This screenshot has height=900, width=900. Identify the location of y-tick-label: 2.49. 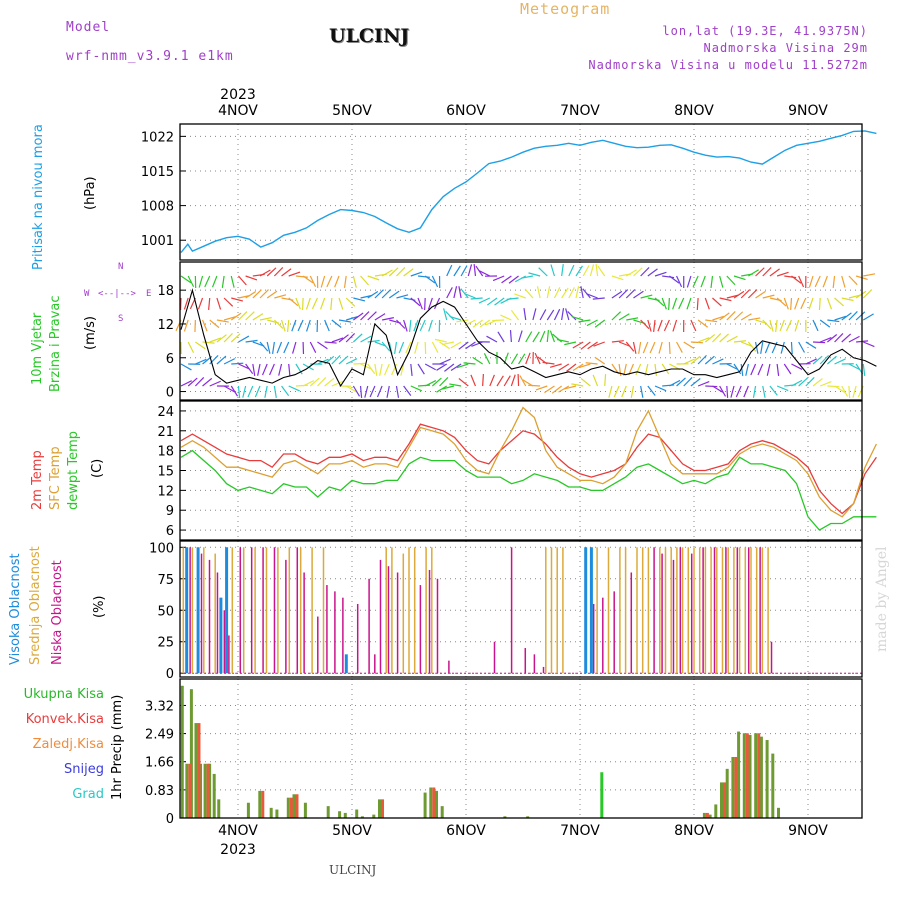
(159, 735).